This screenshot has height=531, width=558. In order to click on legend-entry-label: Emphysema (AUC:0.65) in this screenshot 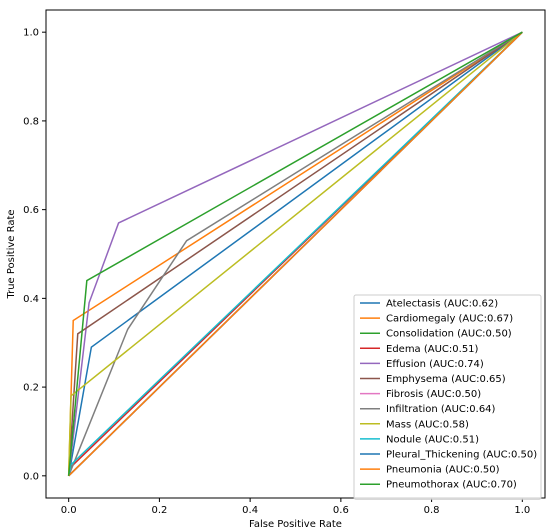, I will do `click(446, 379)`.